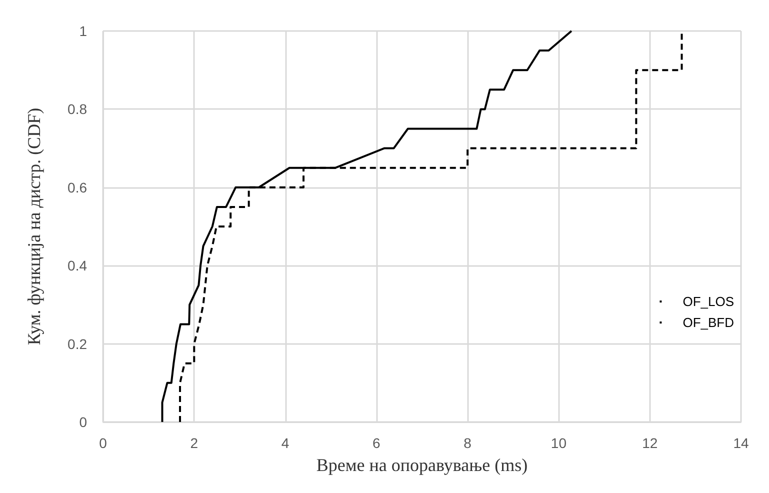 The height and width of the screenshot is (493, 769). Describe the element at coordinates (468, 443) in the screenshot. I see `x-tick-label: 8` at that location.